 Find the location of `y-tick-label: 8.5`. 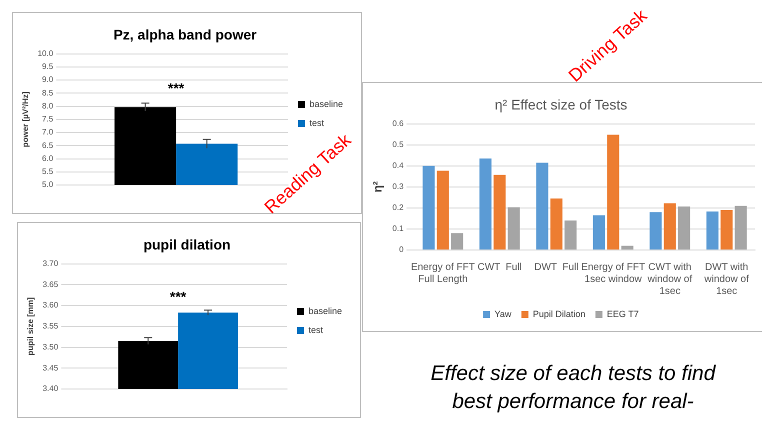

y-tick-label: 8.5 is located at coordinates (48, 93).